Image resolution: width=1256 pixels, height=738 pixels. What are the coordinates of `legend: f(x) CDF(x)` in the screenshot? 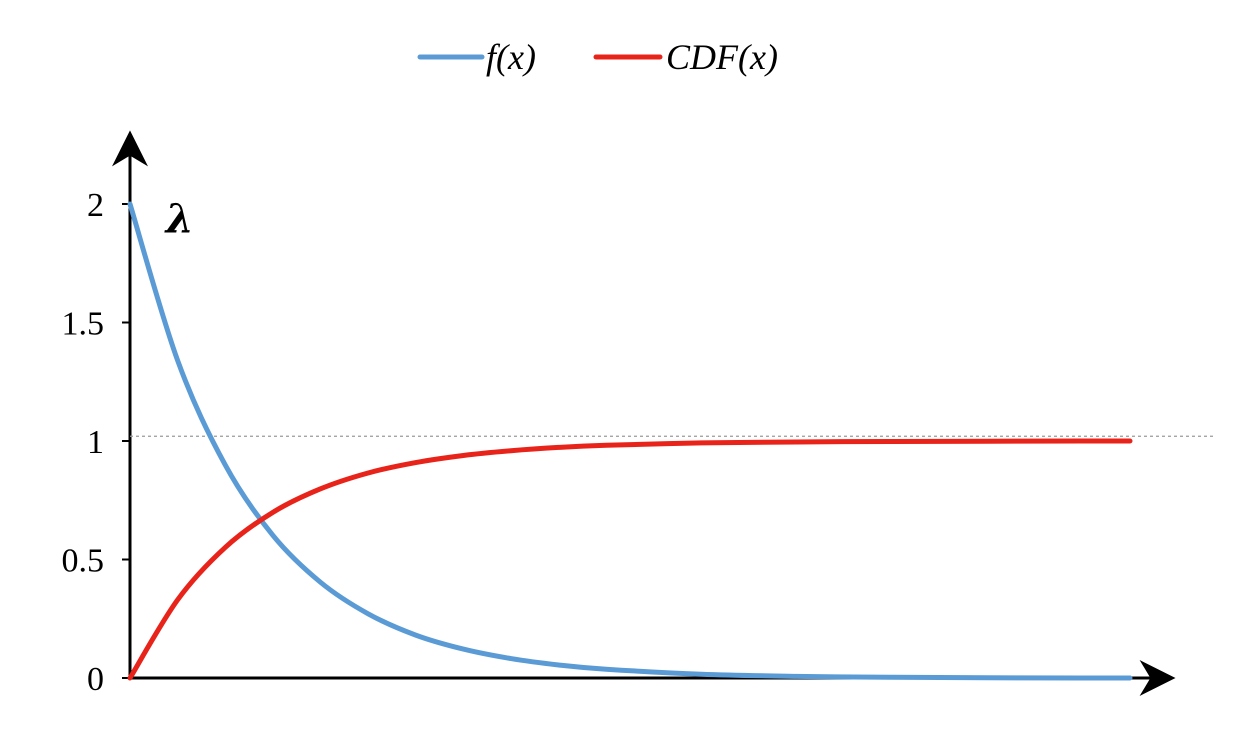 It's located at (597, 57).